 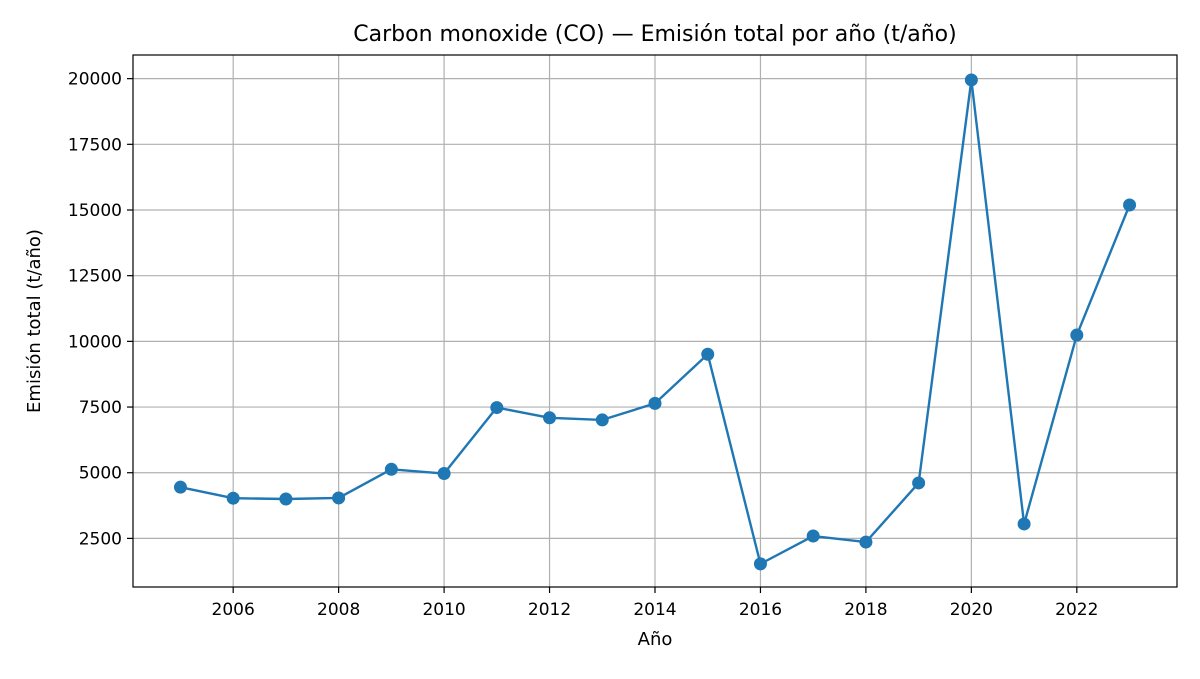 What do you see at coordinates (100, 408) in the screenshot?
I see `y-tick-label: 7500` at bounding box center [100, 408].